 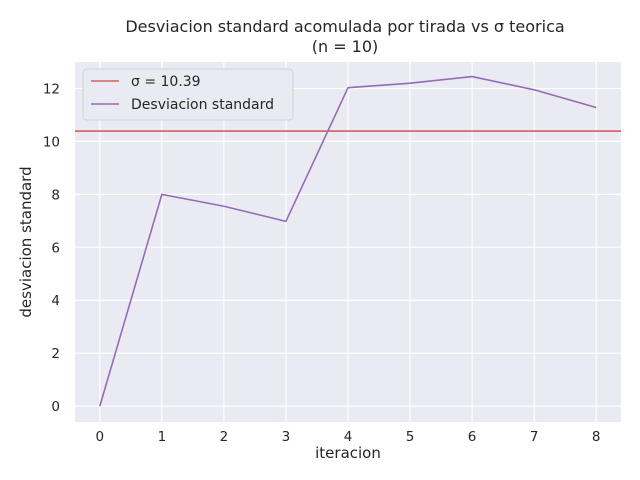 I want to click on x-tick-labels: 0 1 2 3 4 5 6 7 8, so click(x=348, y=437).